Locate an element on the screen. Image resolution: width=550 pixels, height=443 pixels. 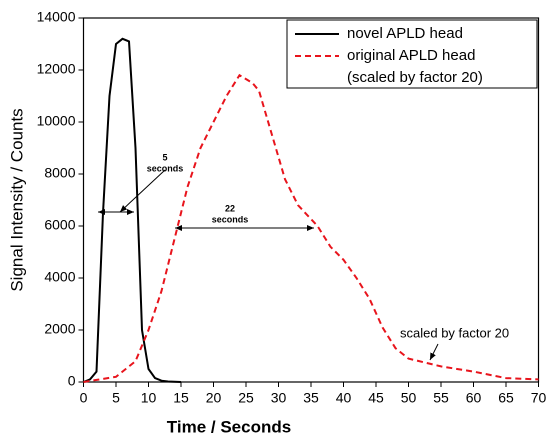
y-tick-label: 10000 is located at coordinates (56, 121).